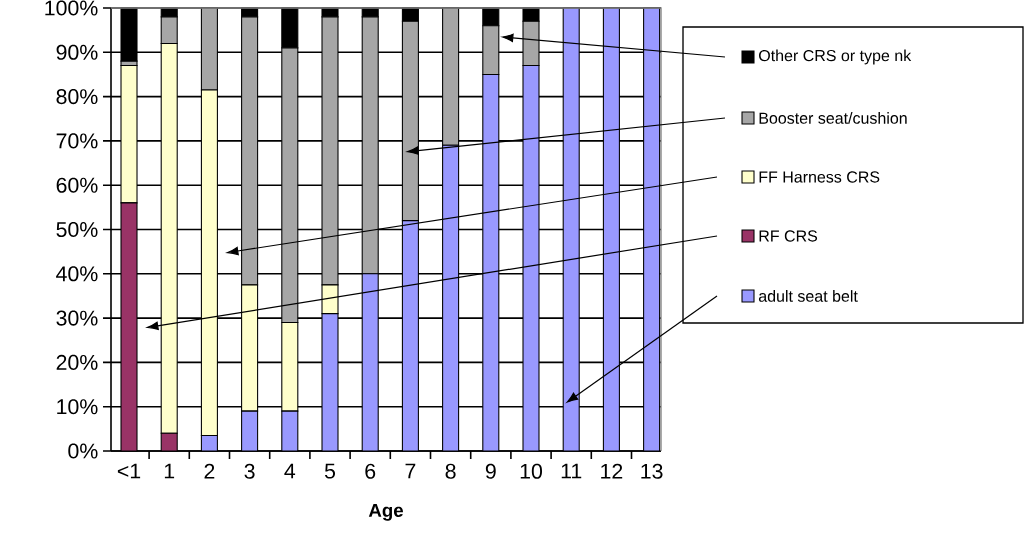  Describe the element at coordinates (169, 471) in the screenshot. I see `x-tick-label: 1` at that location.